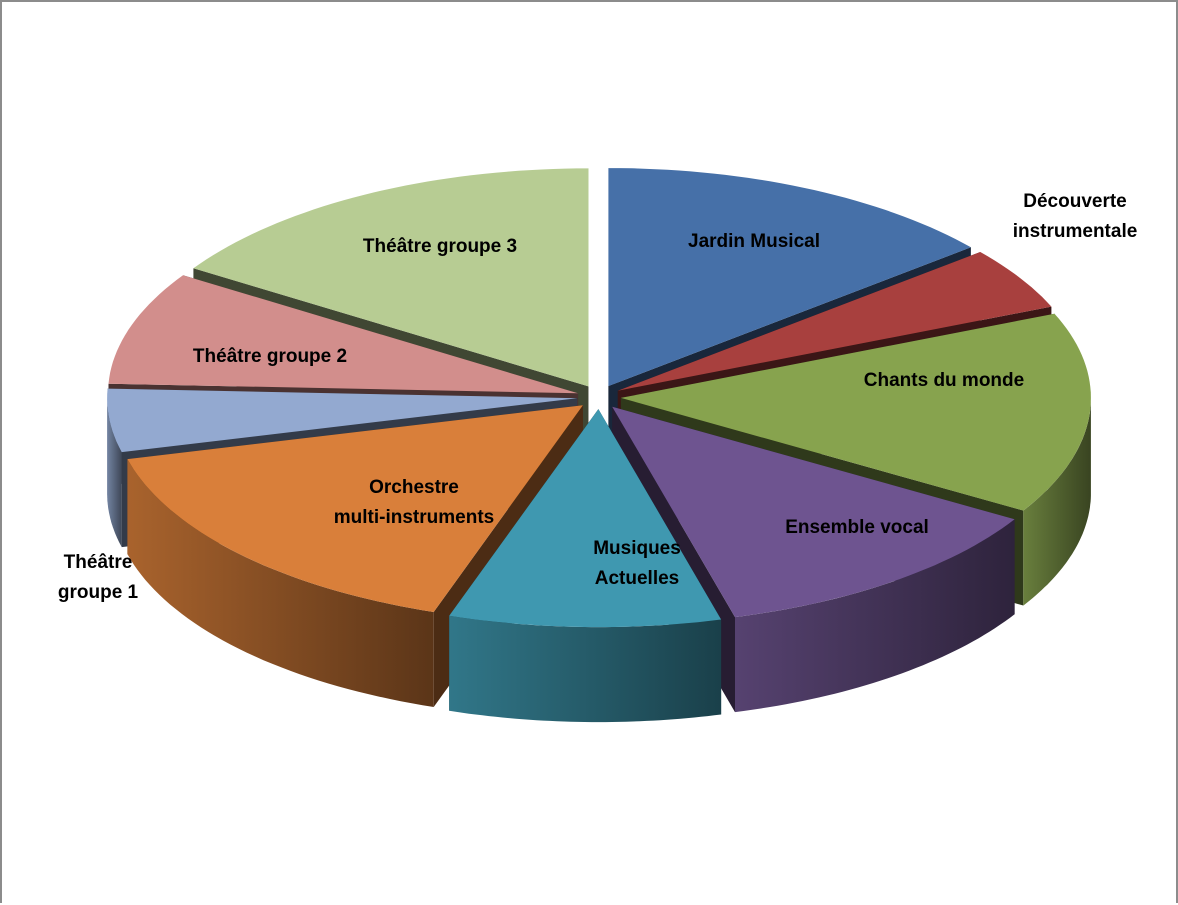  What do you see at coordinates (98, 577) in the screenshot?
I see `slice-label: Théâtre groupe 1` at bounding box center [98, 577].